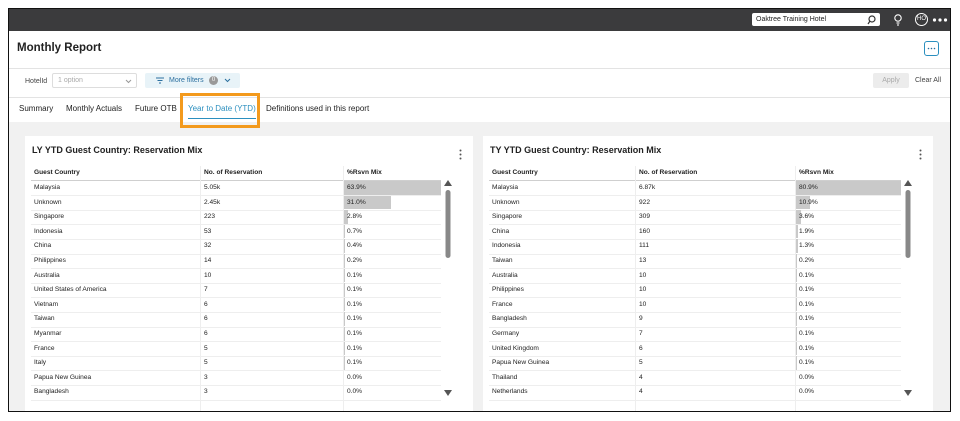 Image resolution: width=960 pixels, height=421 pixels. Describe the element at coordinates (222, 111) in the screenshot. I see `tab: Year to Date (YTD)` at that location.